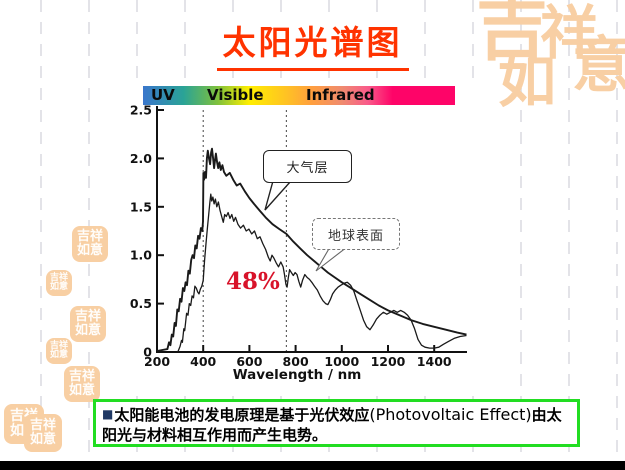 This screenshot has width=625, height=470. I want to click on uv-region-label: UV, so click(163, 95).